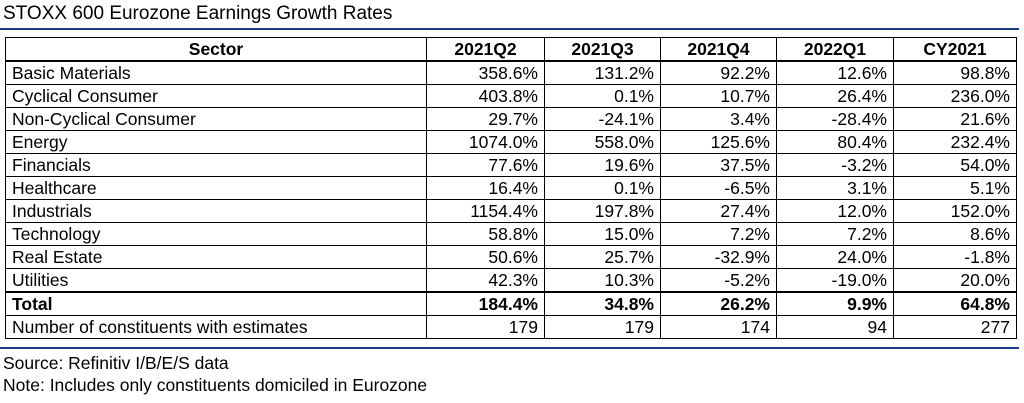  I want to click on table-cell: 80.4%, so click(835, 142).